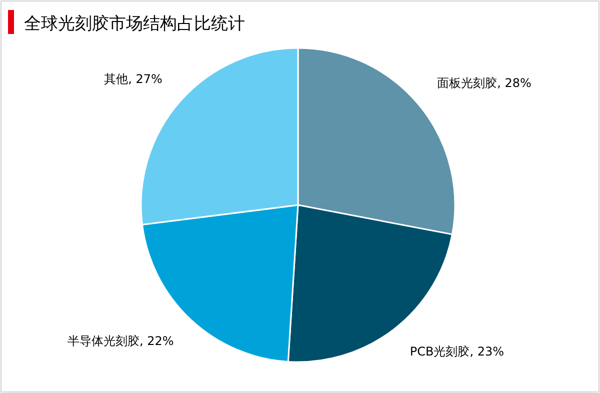 This screenshot has width=600, height=393. Describe the element at coordinates (467, 83) in the screenshot. I see `slice-label: 面板光刻胶` at that location.